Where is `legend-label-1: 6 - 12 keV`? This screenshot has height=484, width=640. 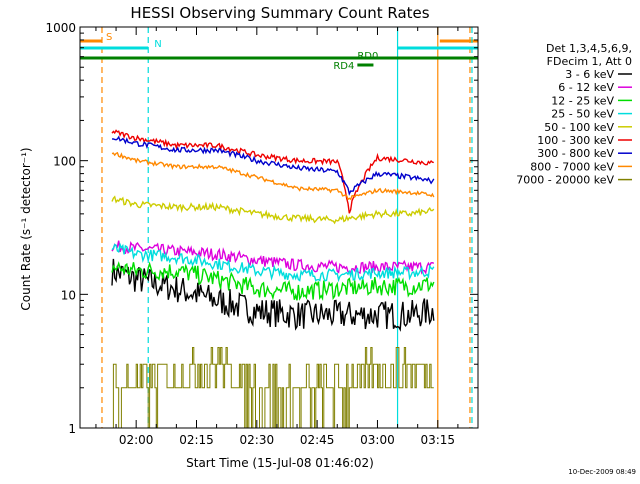 legend-label-1: 6 - 12 keV is located at coordinates (586, 87).